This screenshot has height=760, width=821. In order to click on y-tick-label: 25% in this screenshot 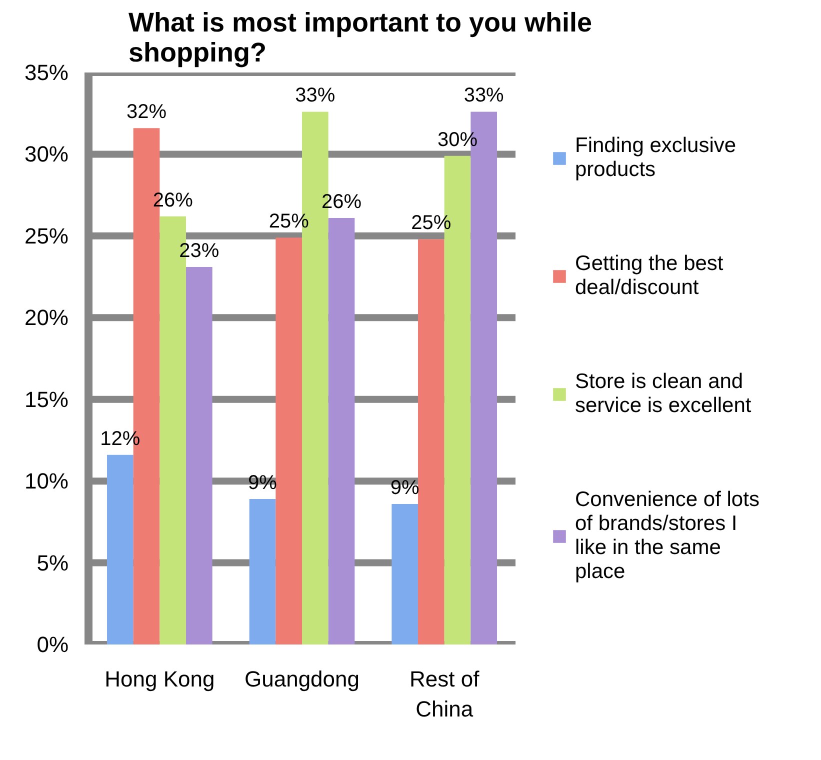, I will do `click(46, 235)`.